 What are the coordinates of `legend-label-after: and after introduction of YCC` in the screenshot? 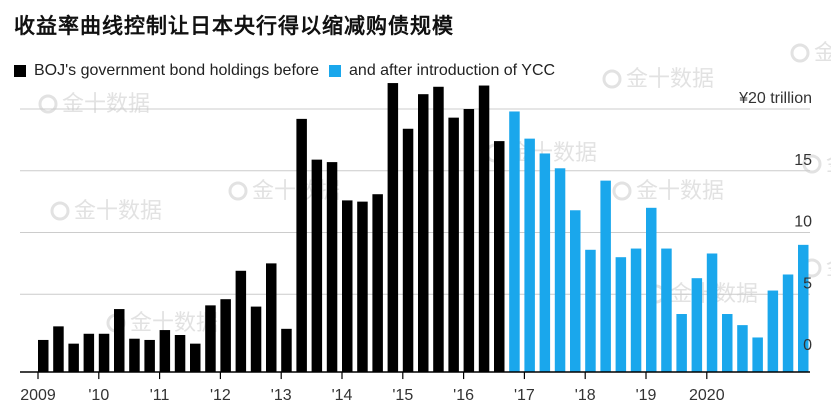 It's located at (452, 70).